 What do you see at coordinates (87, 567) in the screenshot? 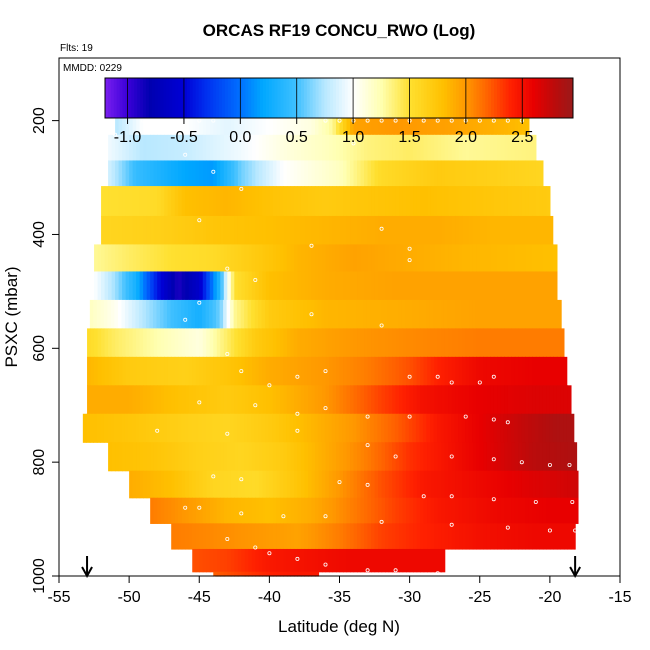
I see `down-arrow-icon` at bounding box center [87, 567].